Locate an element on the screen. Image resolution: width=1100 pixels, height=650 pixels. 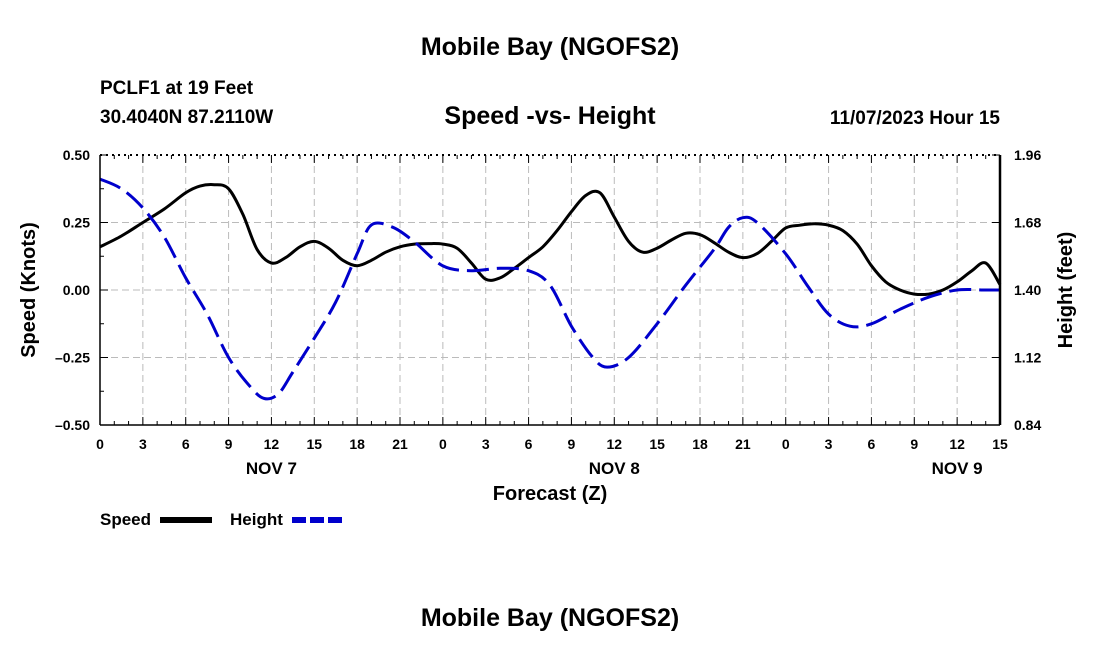
coordinates-label: 30.4040N 87.2110W is located at coordinates (186, 117).